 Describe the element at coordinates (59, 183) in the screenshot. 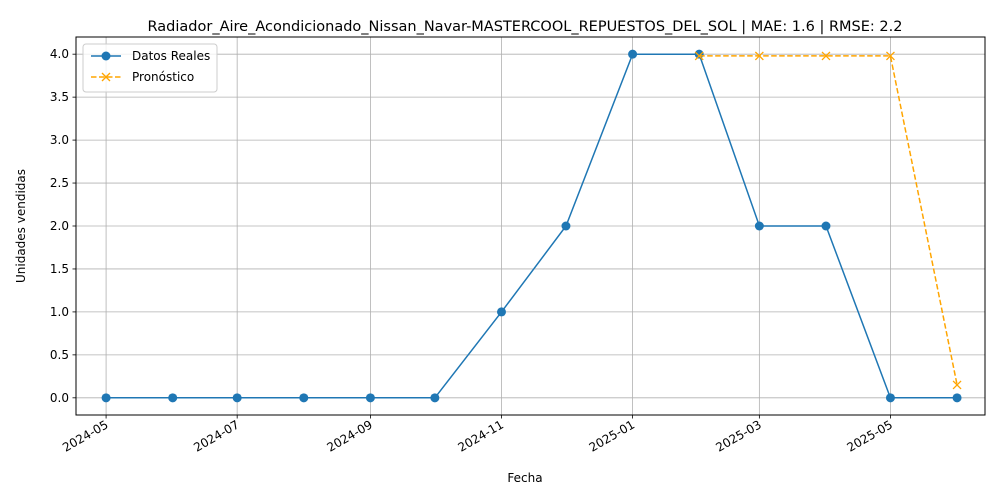

I see `y-tick-label: 2.5` at that location.